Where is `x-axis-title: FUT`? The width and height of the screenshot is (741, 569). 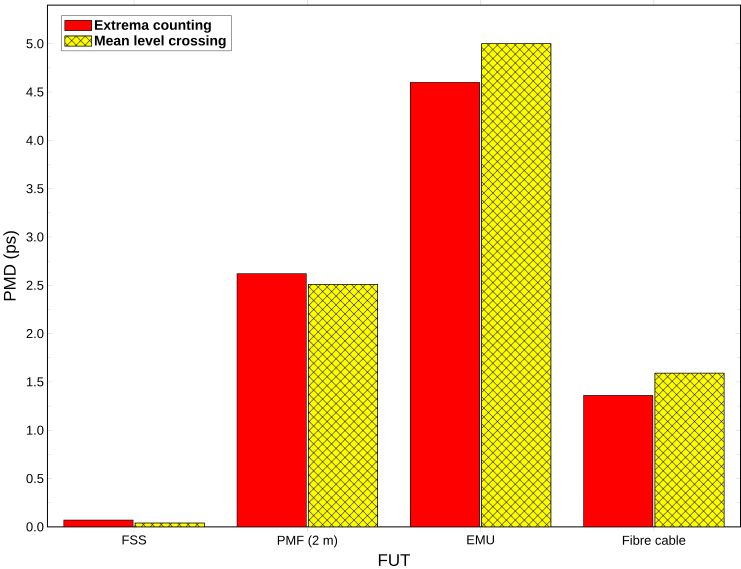
x-axis-title: FUT is located at coordinates (394, 560).